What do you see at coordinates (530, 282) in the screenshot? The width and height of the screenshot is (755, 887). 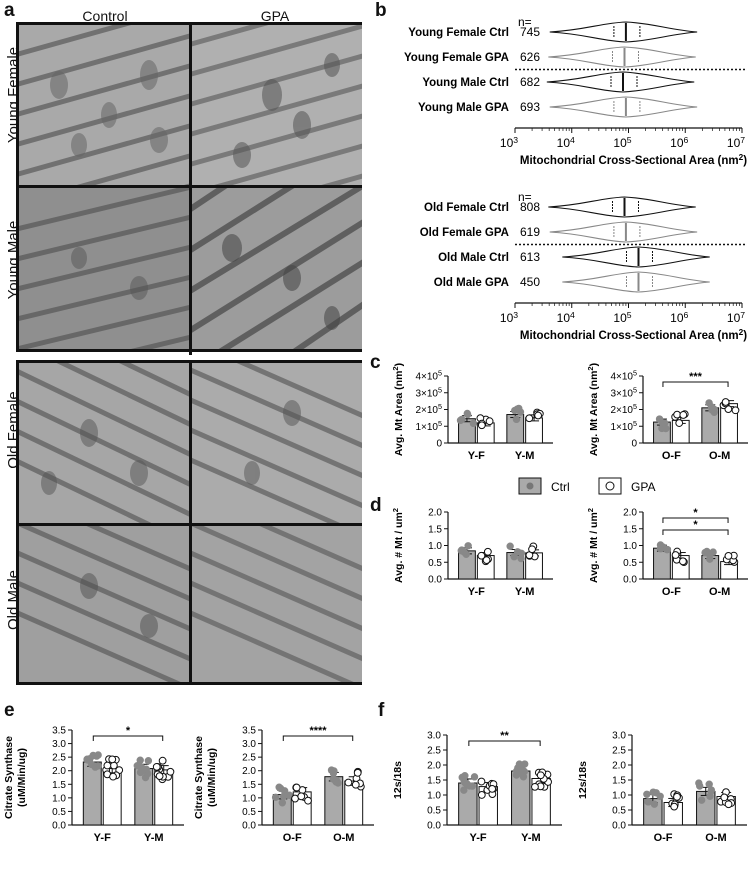 I see `violin-n-value: 450` at bounding box center [530, 282].